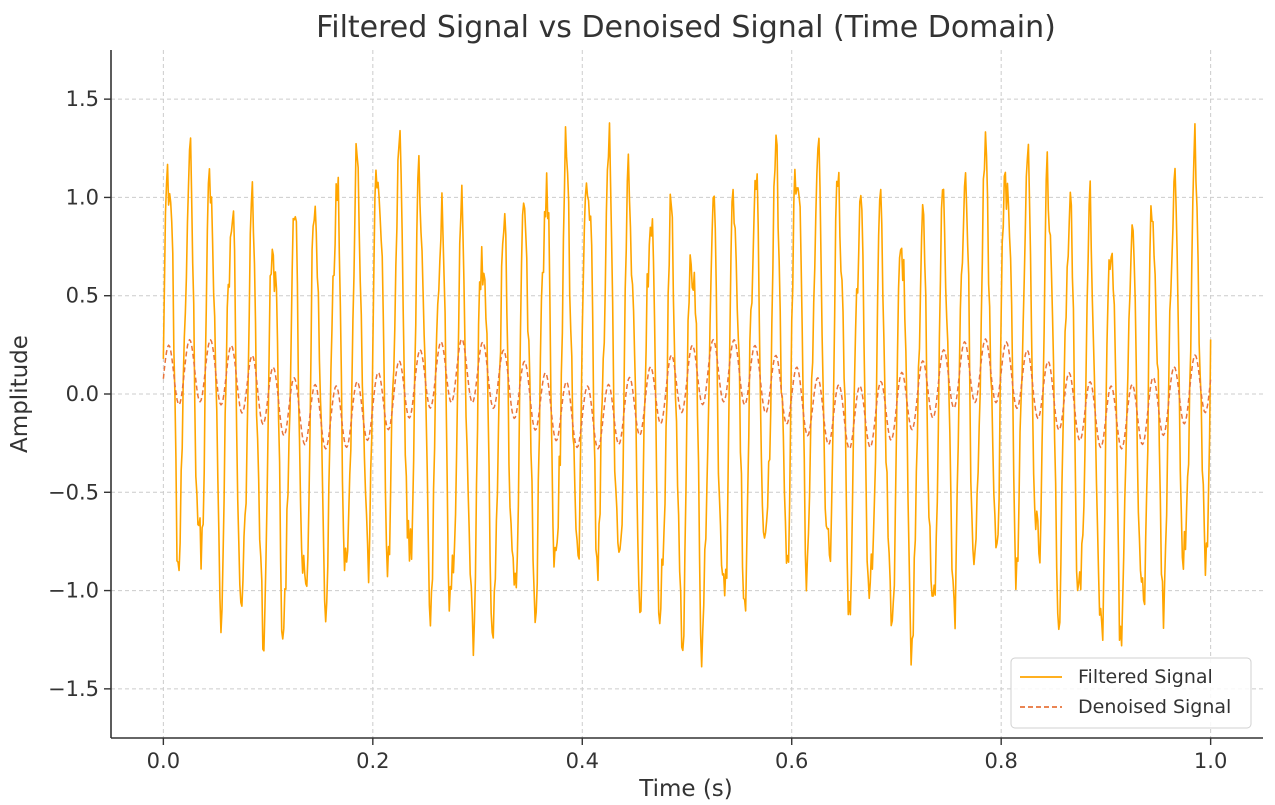 The height and width of the screenshot is (805, 1275). I want to click on legend-box, so click(1131, 693).